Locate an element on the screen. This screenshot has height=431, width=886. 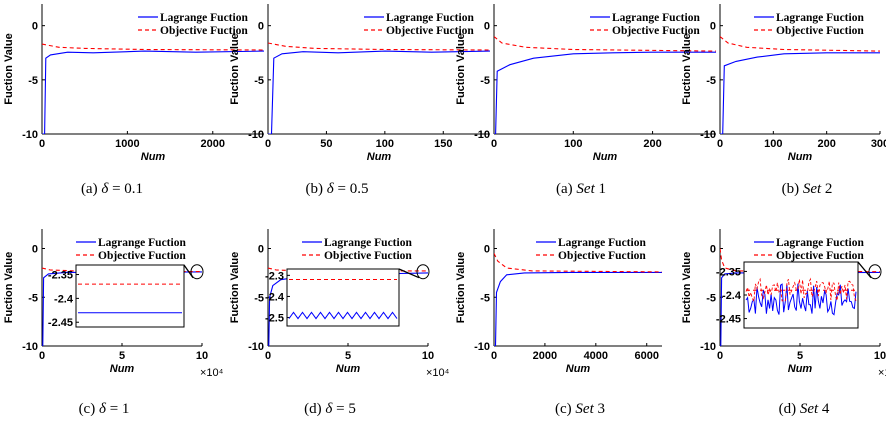
panel-caption: (d) Set 4 is located at coordinates (804, 409).